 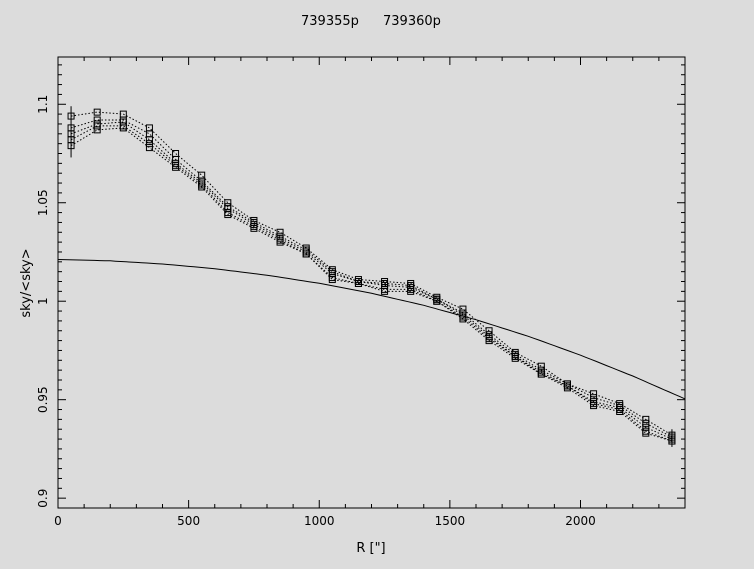 I want to click on y-axis-label: sky/<sky>, so click(x=26, y=282).